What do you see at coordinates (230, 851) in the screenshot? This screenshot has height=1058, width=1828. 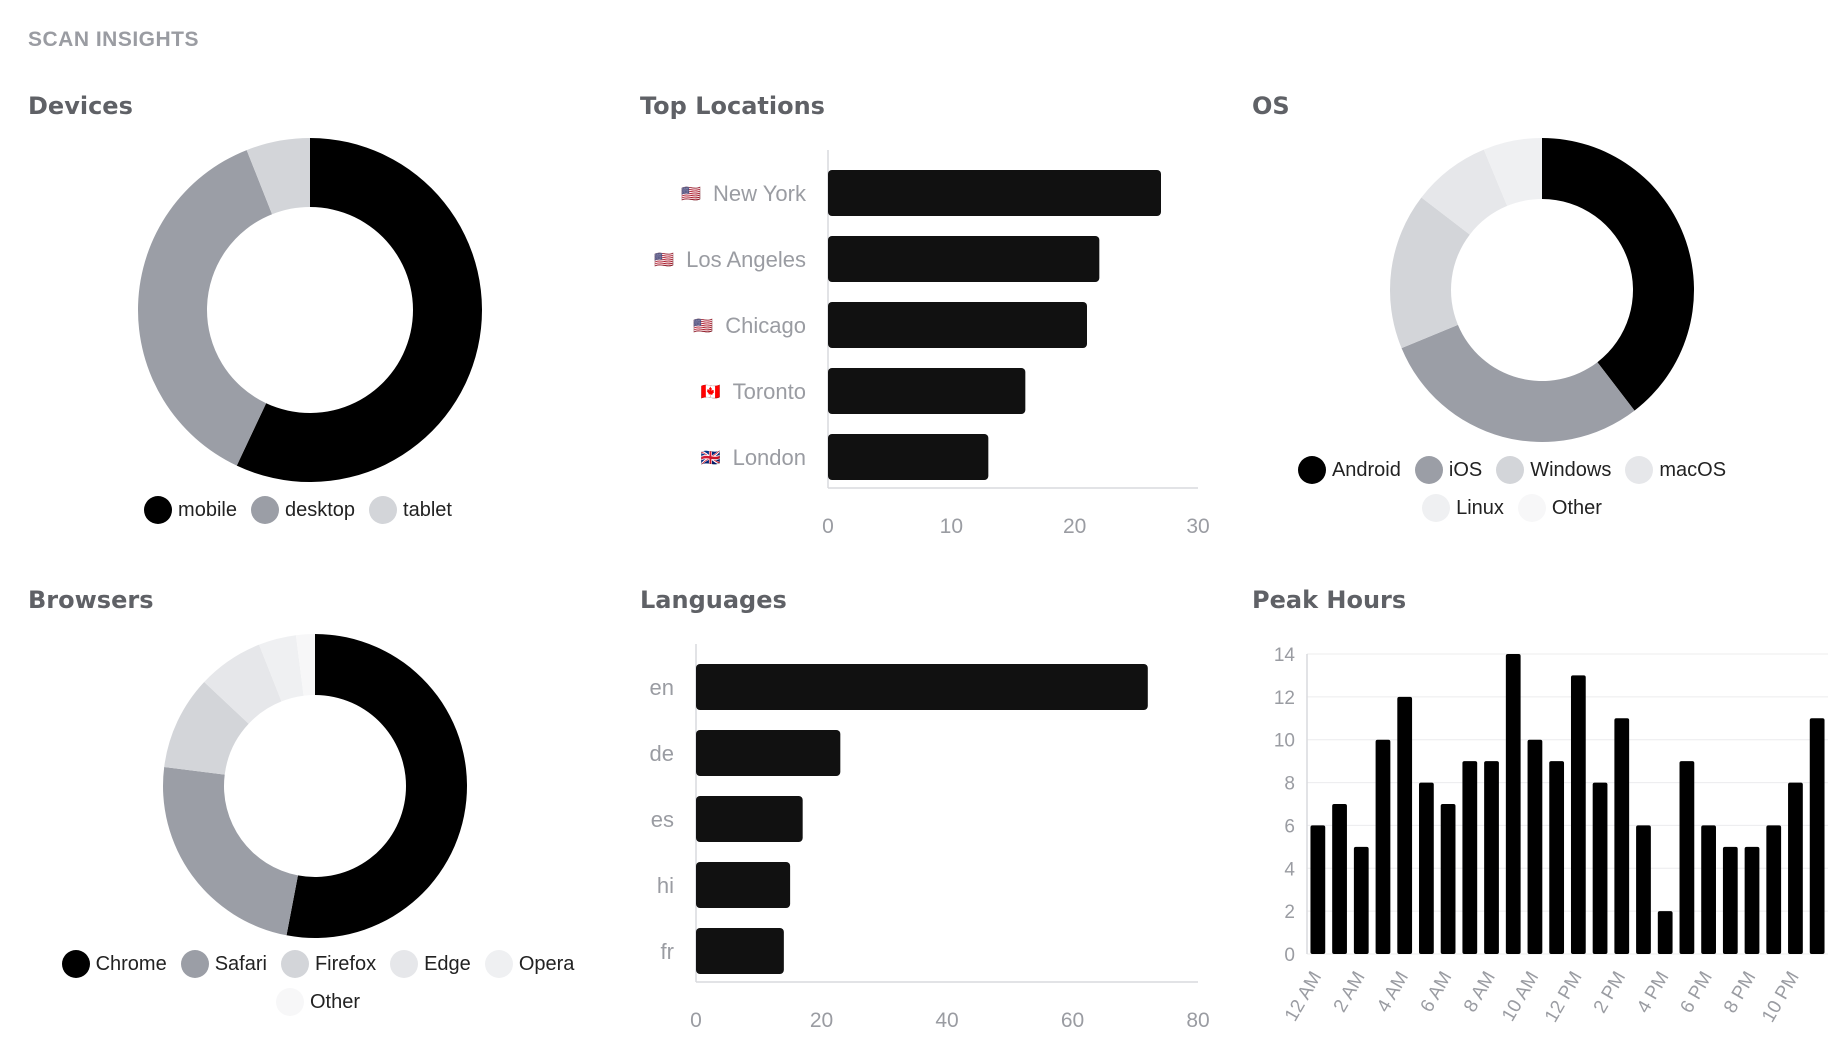 I see `browsers-slice-safari` at bounding box center [230, 851].